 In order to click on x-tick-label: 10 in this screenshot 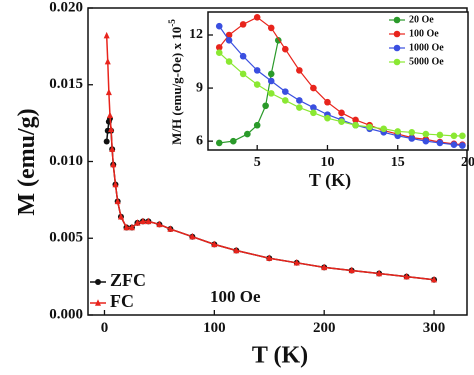, I will do `click(327, 162)`.